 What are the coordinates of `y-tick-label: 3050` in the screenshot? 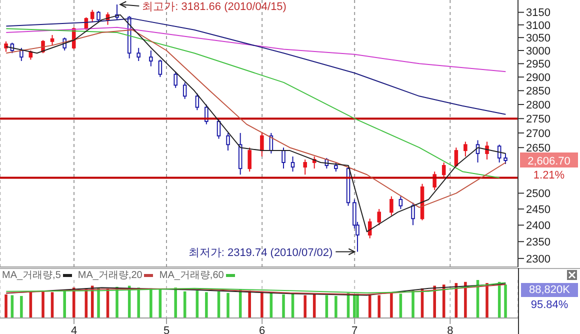 It's located at (538, 38).